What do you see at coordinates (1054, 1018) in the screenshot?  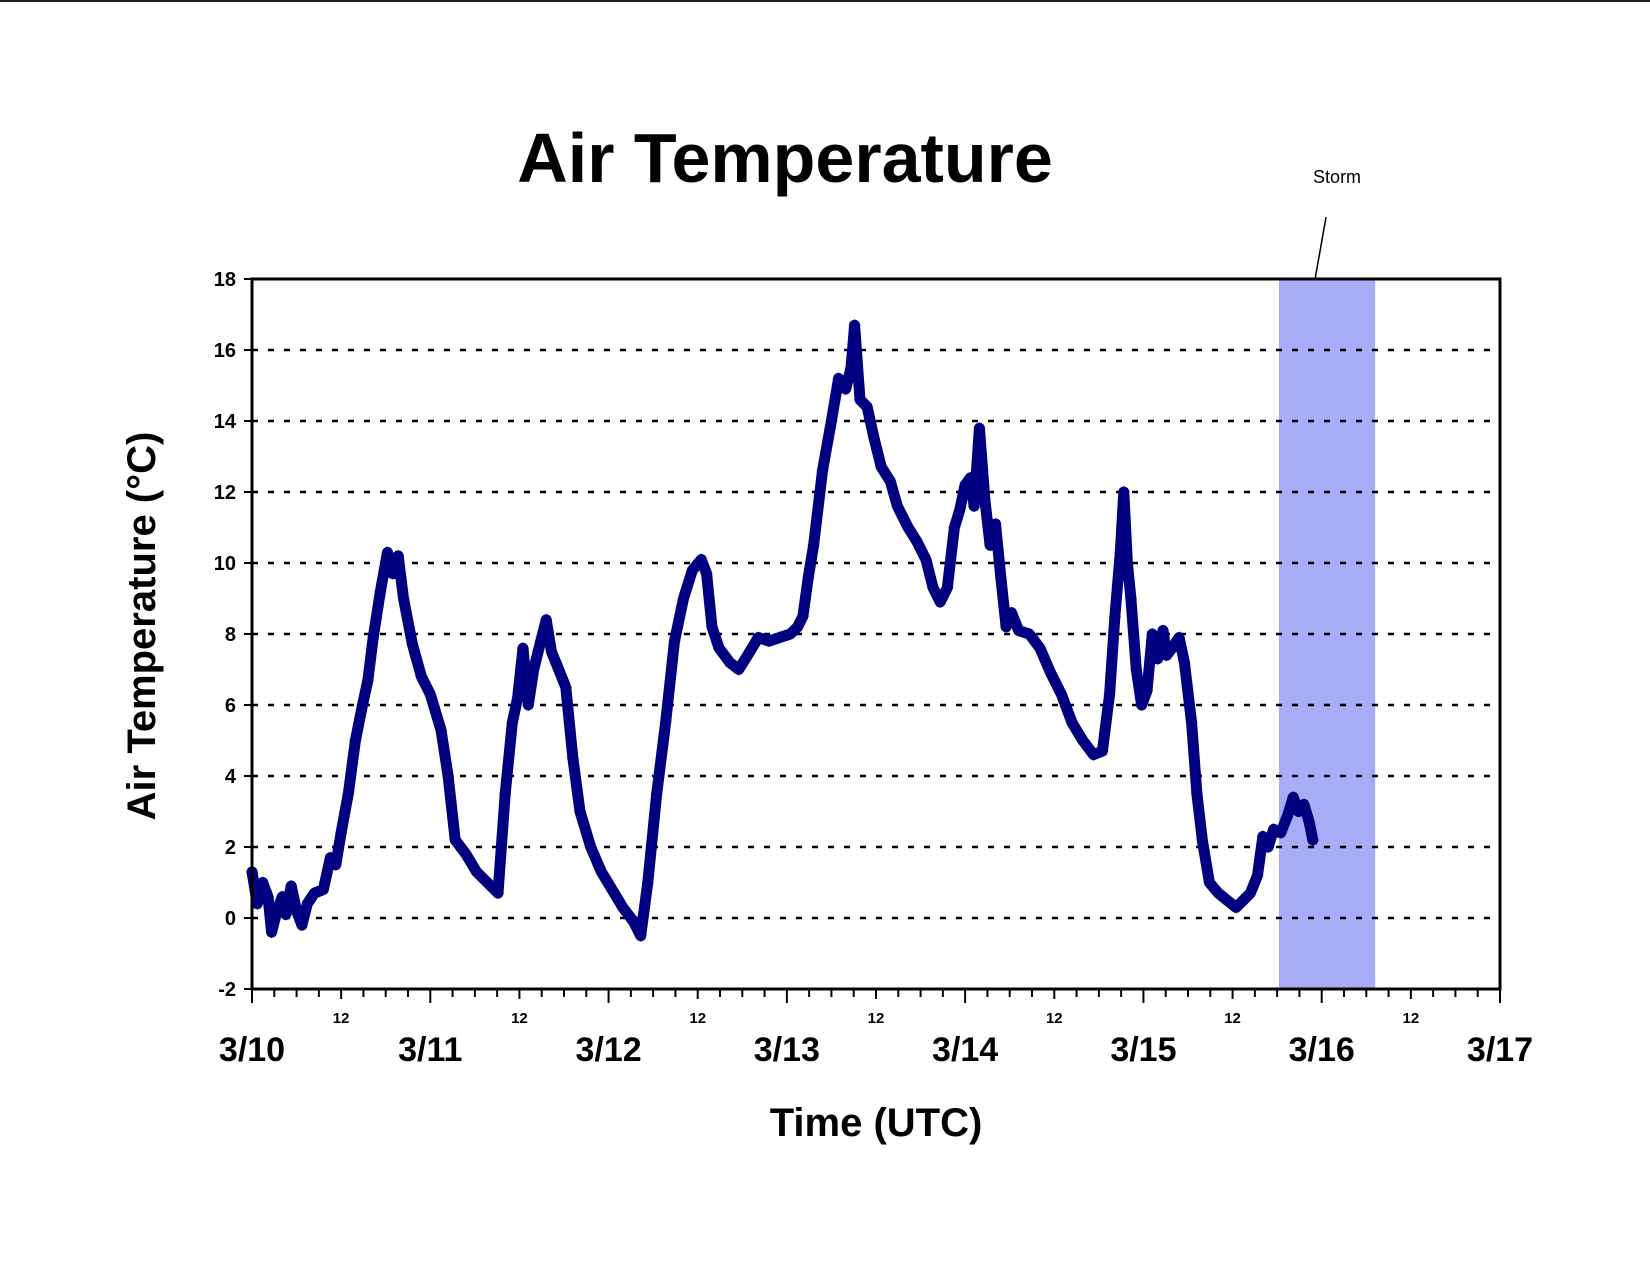 I see `x-midday-label-4: 12` at bounding box center [1054, 1018].